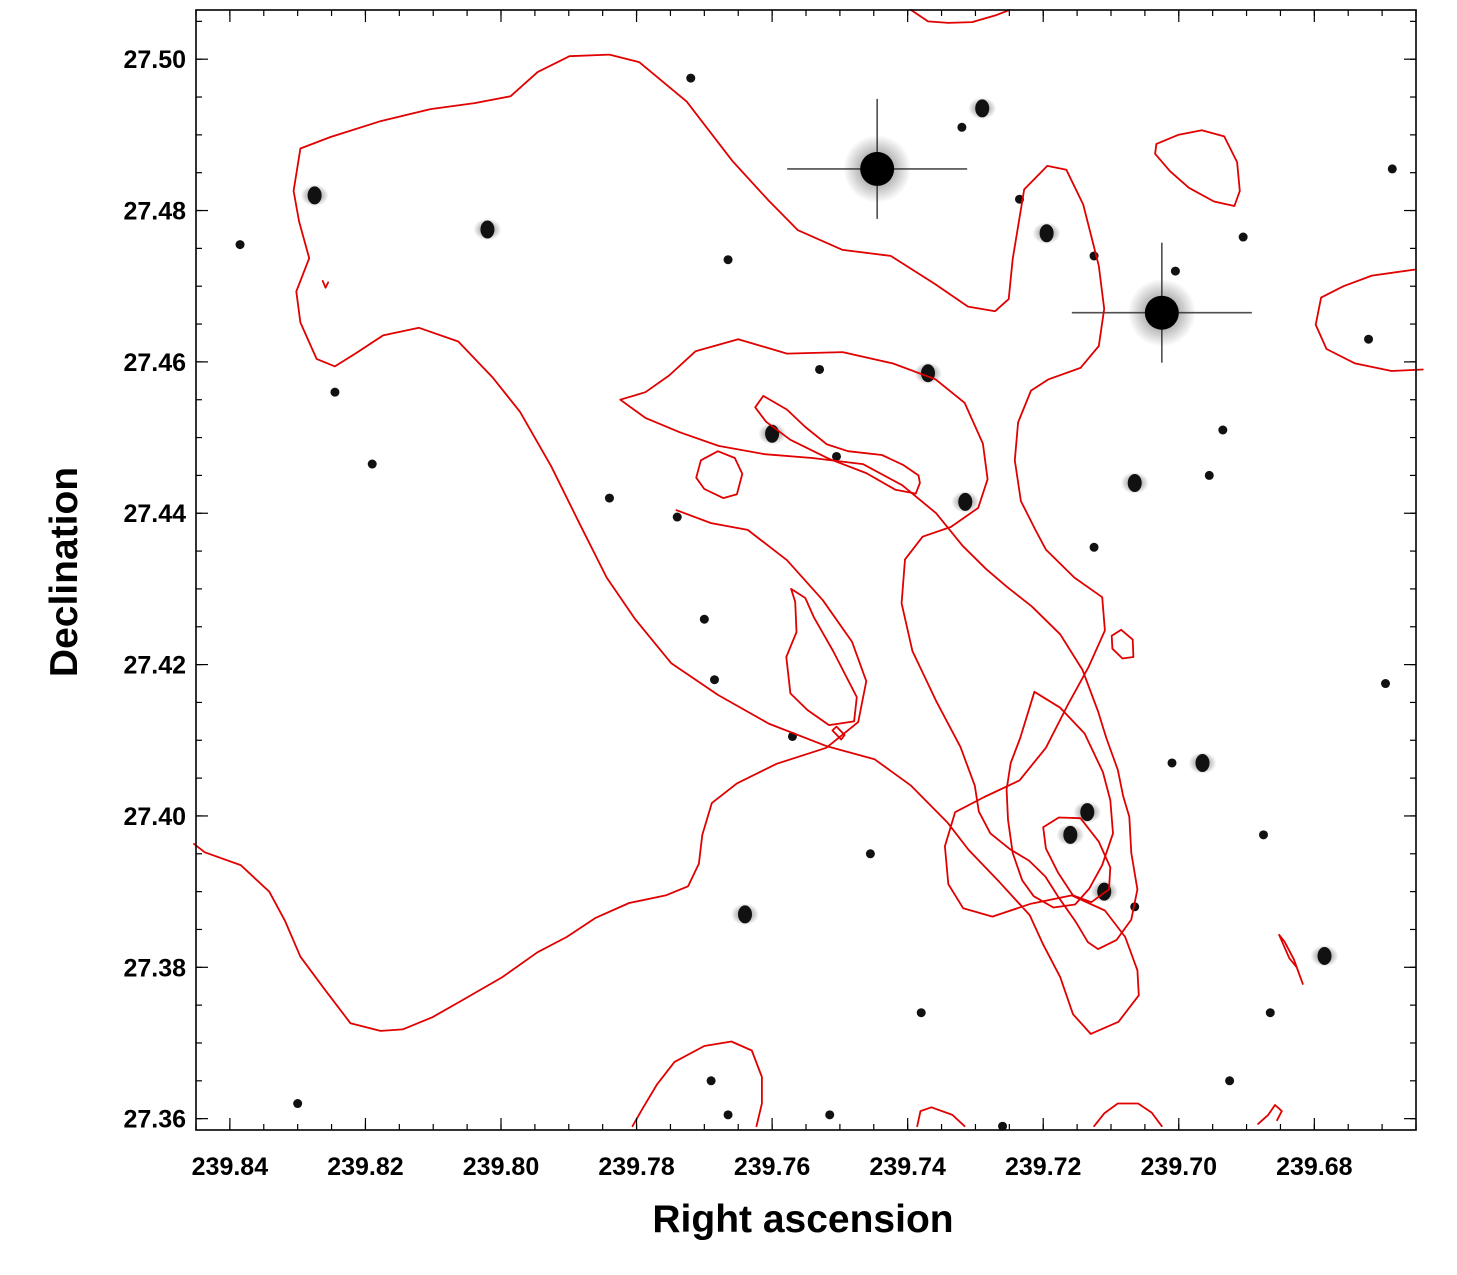 This screenshot has height=1275, width=1457. I want to click on y-tick-label: 27.40, so click(154, 817).